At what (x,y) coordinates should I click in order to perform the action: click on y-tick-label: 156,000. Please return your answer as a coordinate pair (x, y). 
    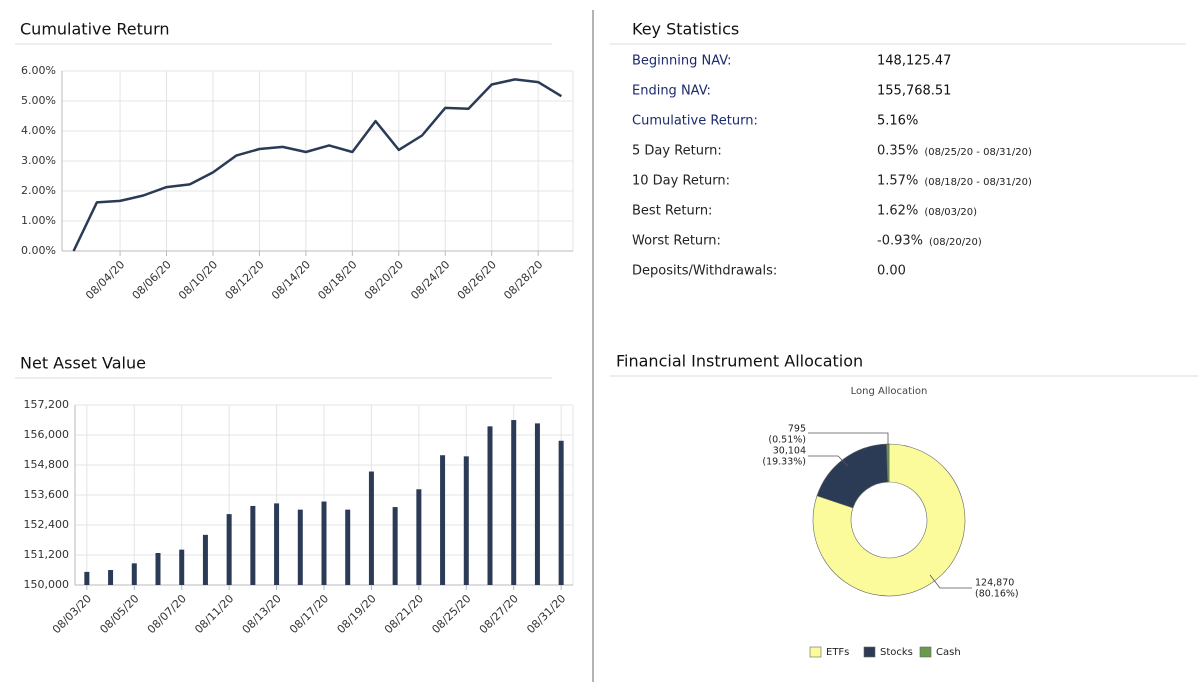
    Looking at the image, I should click on (47, 434).